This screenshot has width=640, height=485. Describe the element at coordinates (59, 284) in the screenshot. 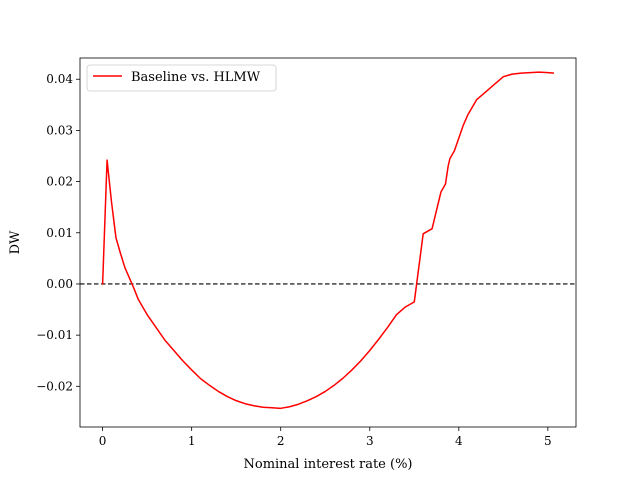

I see `y-tick-label: 0.00` at that location.